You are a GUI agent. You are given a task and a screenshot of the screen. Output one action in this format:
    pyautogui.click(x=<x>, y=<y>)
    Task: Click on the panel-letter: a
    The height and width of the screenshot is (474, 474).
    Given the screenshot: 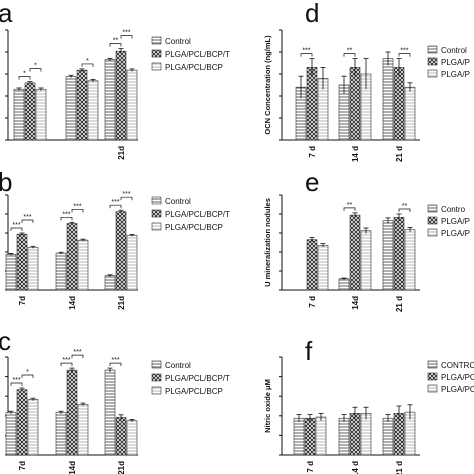 What is the action you would take?
    pyautogui.click(x=6, y=14)
    